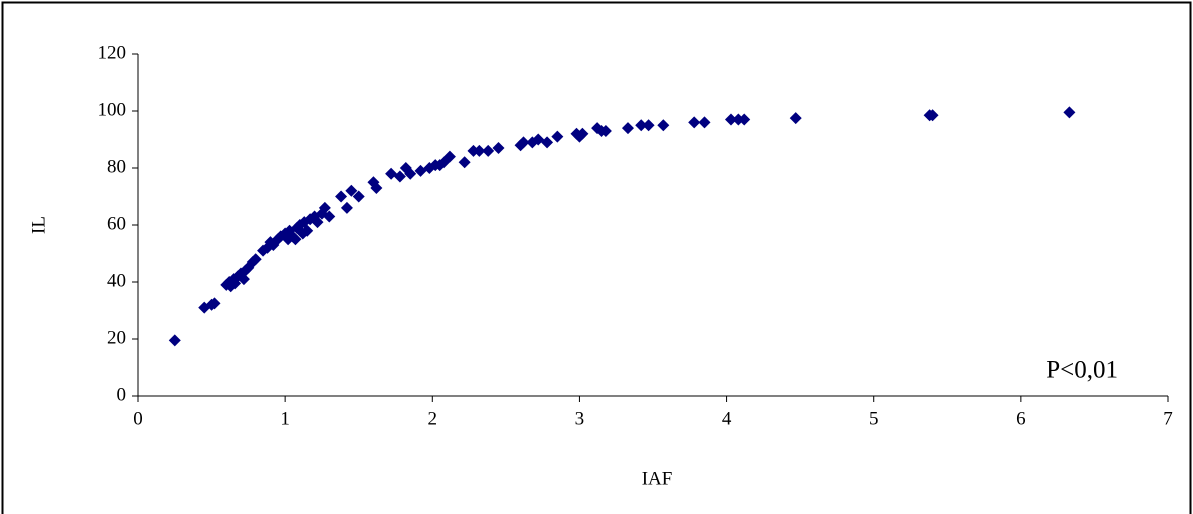 Image resolution: width=1193 pixels, height=514 pixels. What do you see at coordinates (433, 418) in the screenshot?
I see `x-tick-label: 2` at bounding box center [433, 418].